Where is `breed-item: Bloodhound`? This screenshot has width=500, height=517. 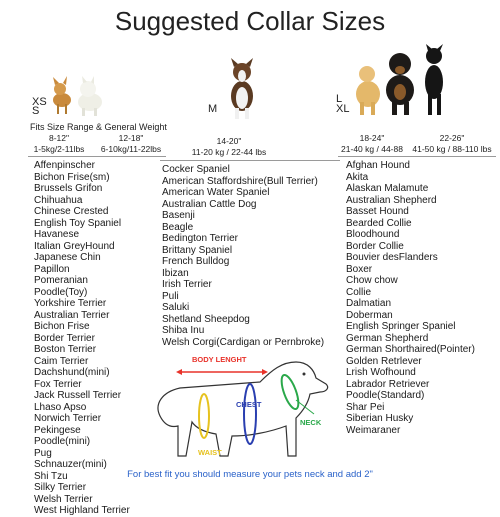 breed-item: Bloodhound is located at coordinates (373, 234).